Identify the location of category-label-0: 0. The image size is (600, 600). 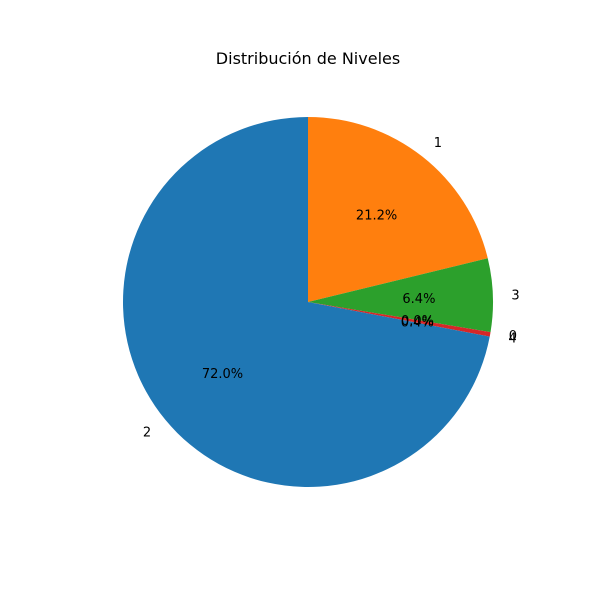
(513, 336).